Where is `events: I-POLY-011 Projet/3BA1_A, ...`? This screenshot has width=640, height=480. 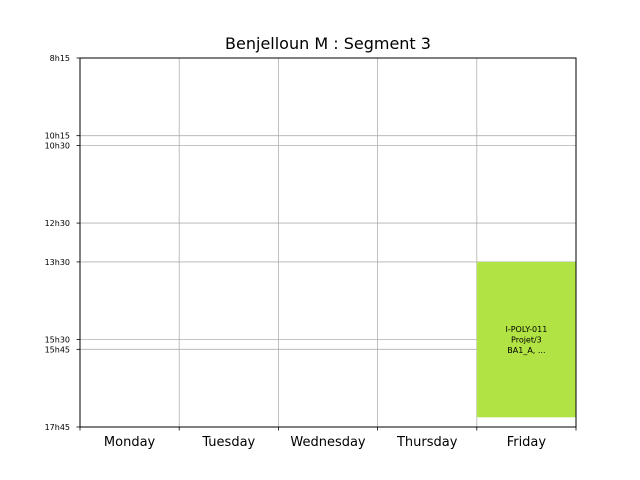
events: I-POLY-011 Projet/3BA1_A, ... is located at coordinates (526, 339).